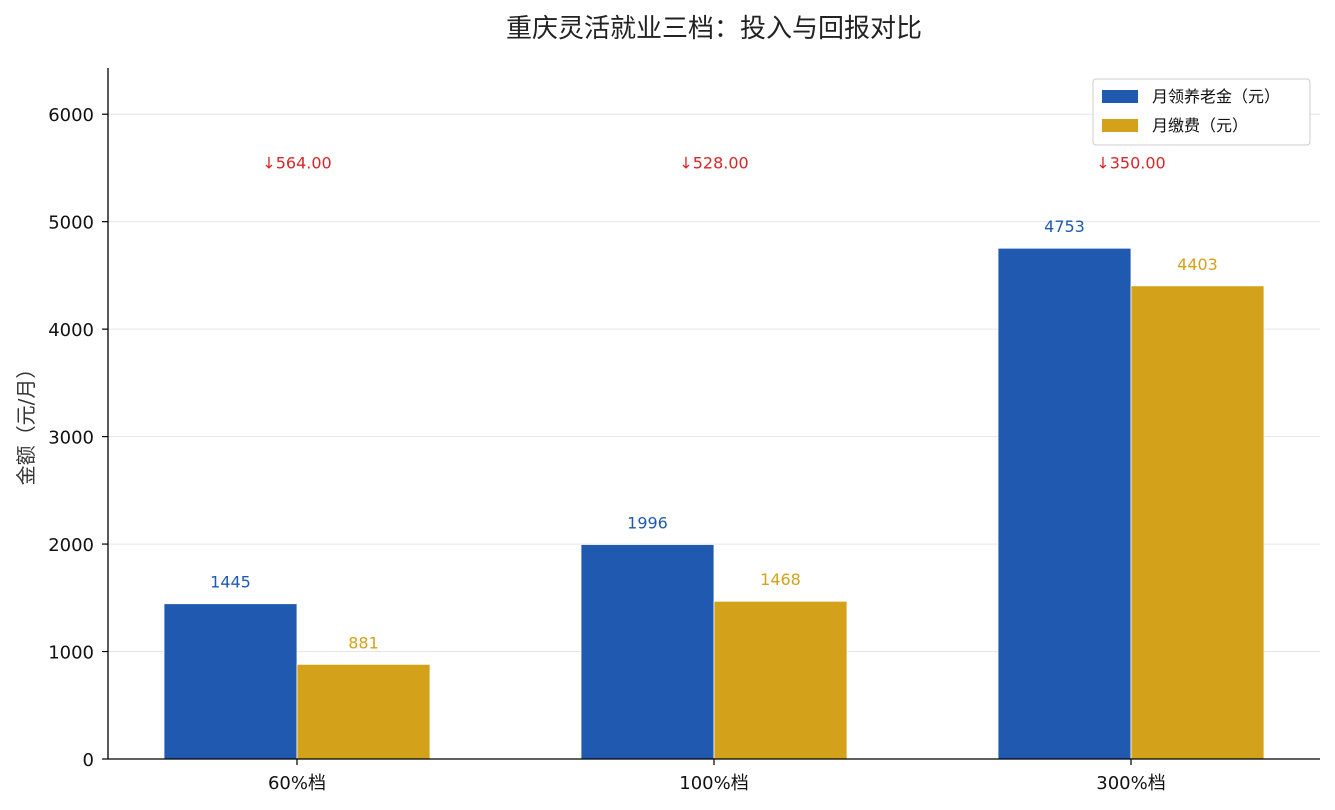 The width and height of the screenshot is (1335, 810). I want to click on value-label-contribution: 881, so click(363, 642).